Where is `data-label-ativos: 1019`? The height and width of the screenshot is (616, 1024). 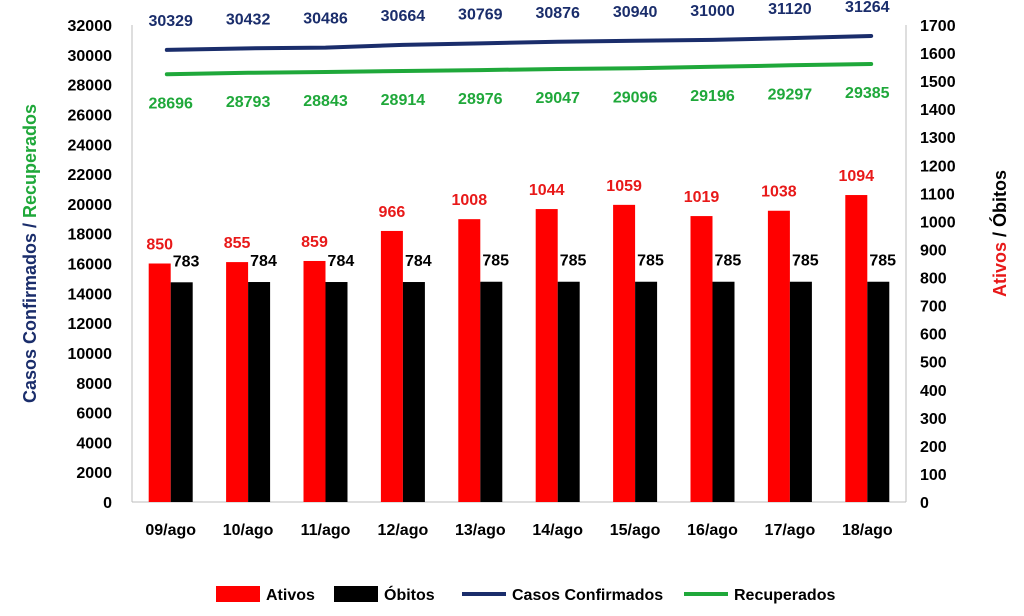 data-label-ativos: 1019 is located at coordinates (702, 197).